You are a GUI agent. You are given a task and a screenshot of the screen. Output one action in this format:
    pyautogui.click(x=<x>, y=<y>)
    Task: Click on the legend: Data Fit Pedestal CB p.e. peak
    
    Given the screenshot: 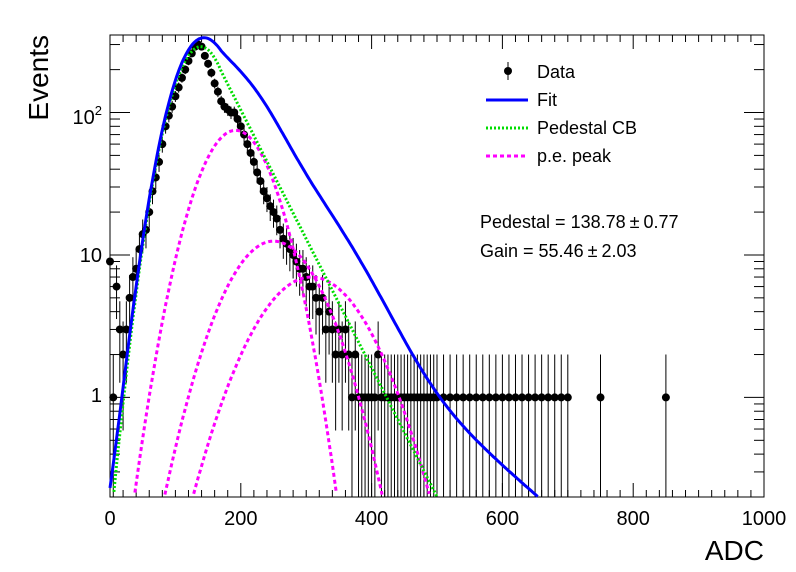 What is the action you would take?
    pyautogui.click(x=561, y=114)
    